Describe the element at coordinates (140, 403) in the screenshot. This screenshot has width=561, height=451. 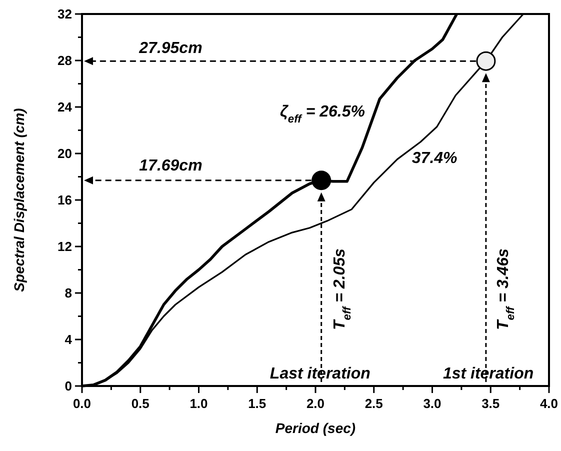
I see `x-tick-label: 0.5` at that location.